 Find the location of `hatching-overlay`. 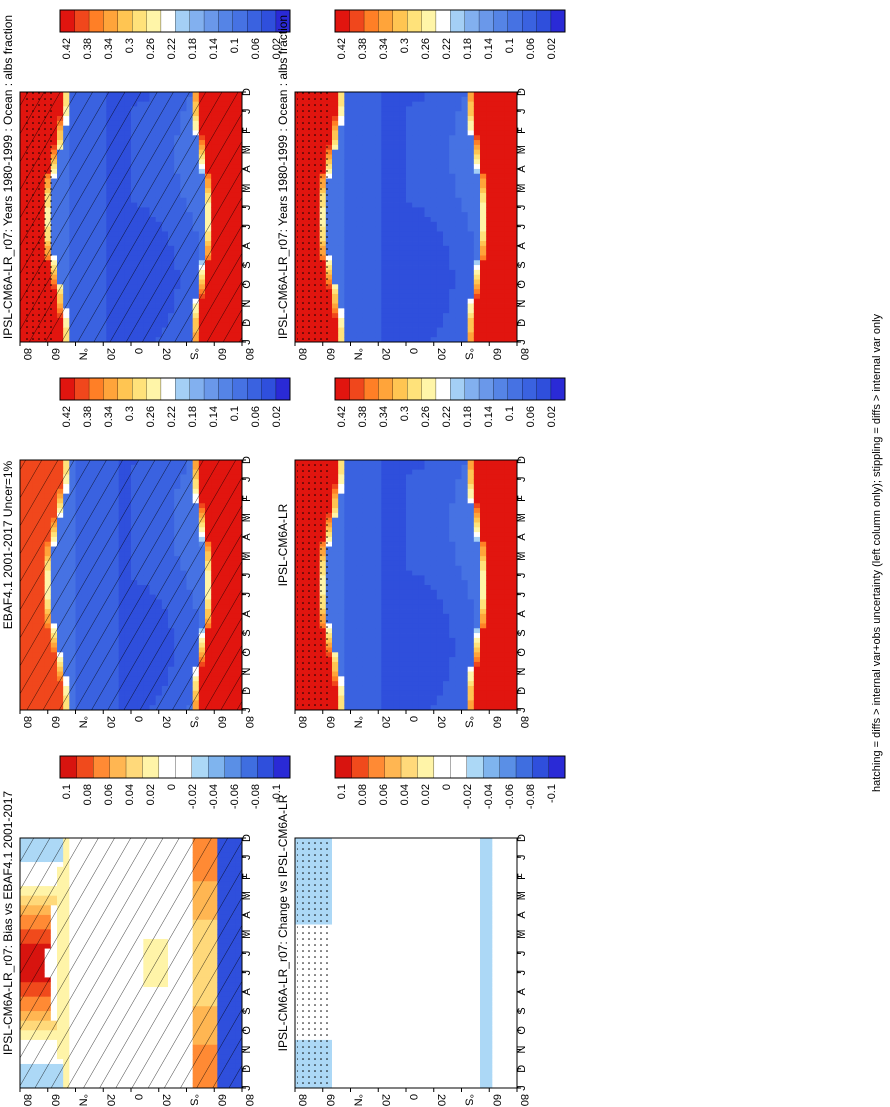

hatching-overlay is located at coordinates (131, 217).